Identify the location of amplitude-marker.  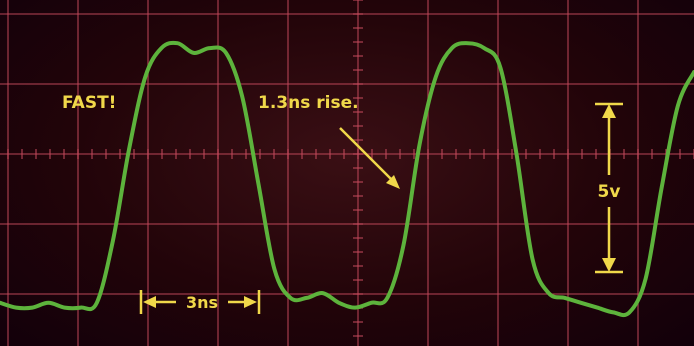
(609, 188).